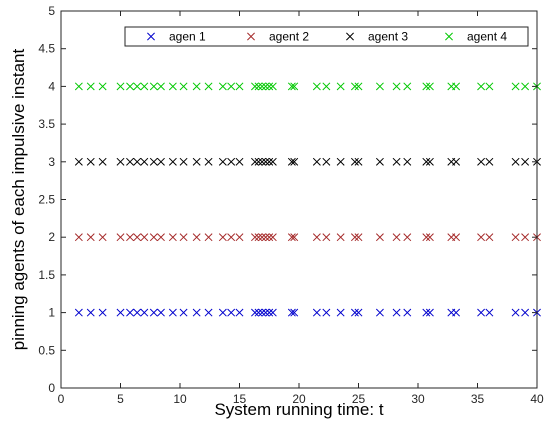  What do you see at coordinates (326, 36) in the screenshot?
I see `legend-box` at bounding box center [326, 36].